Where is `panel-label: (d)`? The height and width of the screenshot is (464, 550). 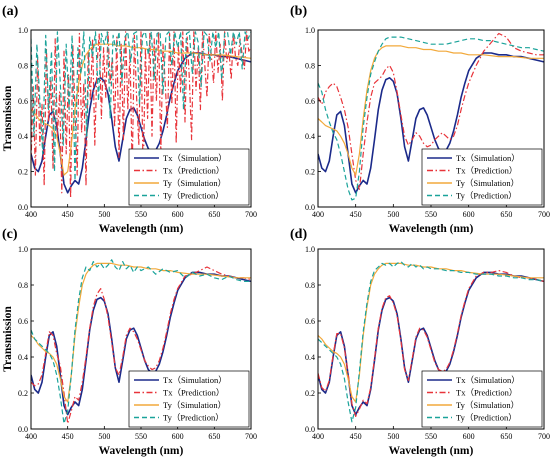 panel-label: (d) is located at coordinates (298, 234).